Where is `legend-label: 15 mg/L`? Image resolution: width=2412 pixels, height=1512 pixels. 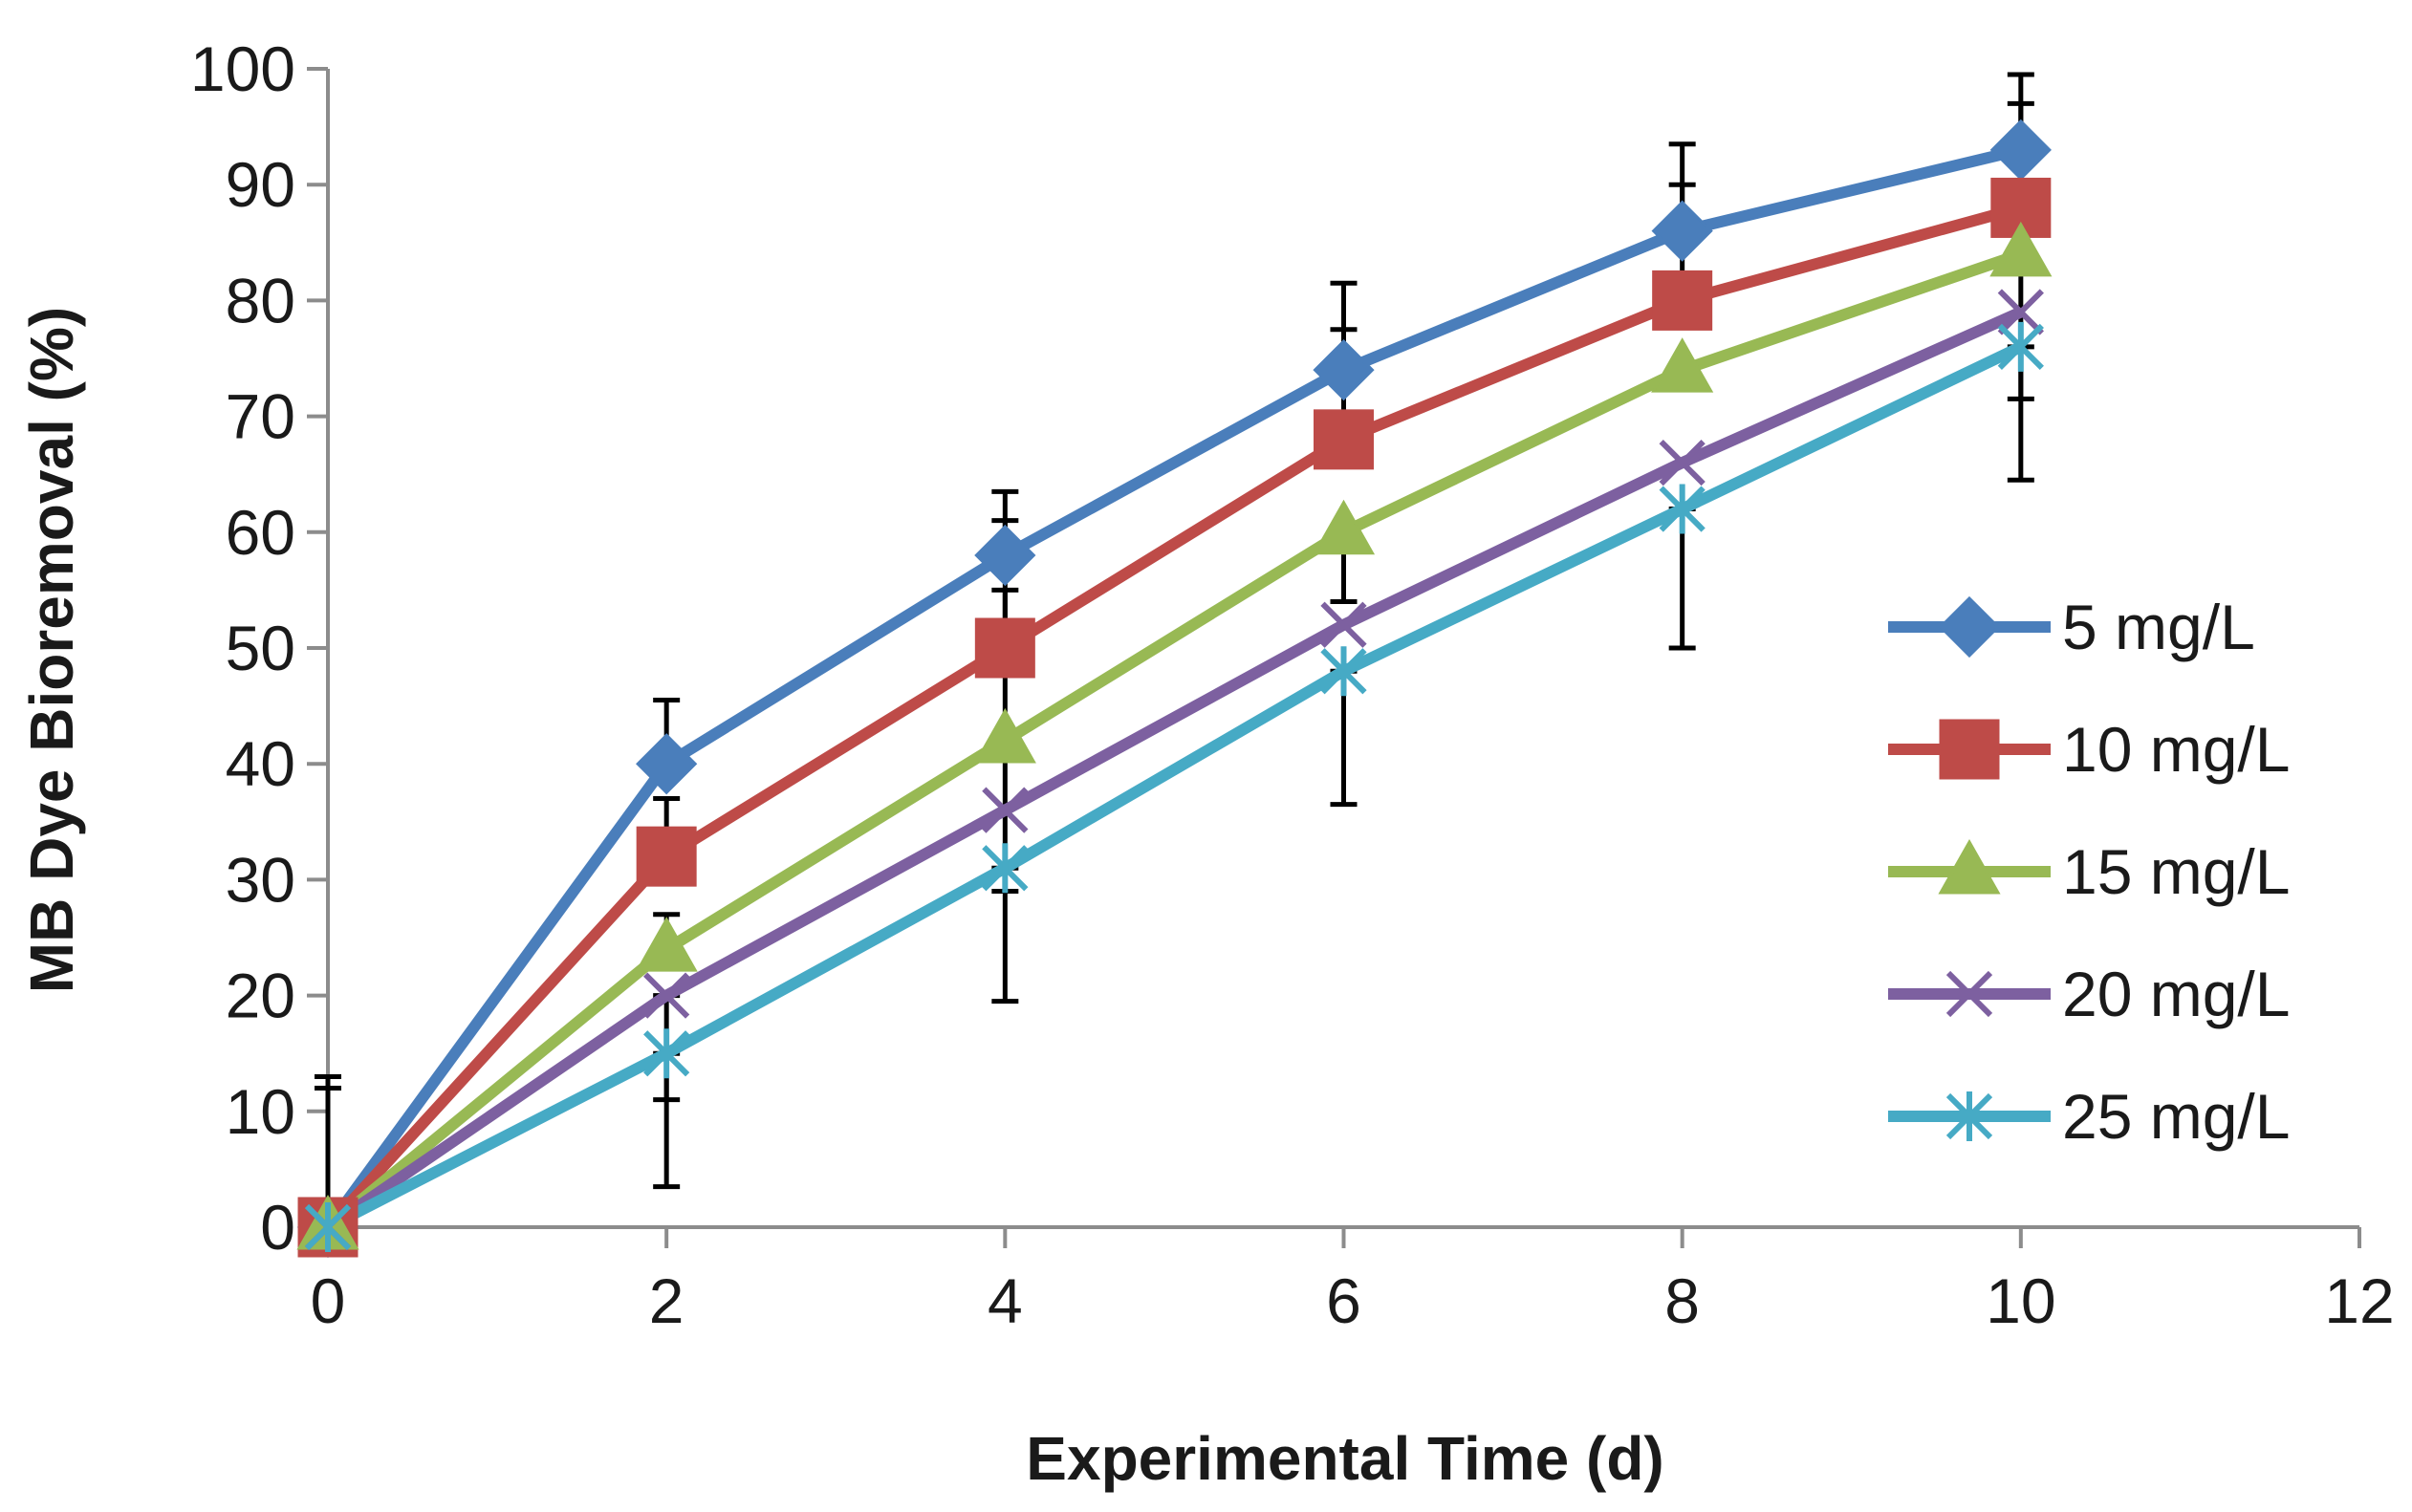
legend-label: 15 mg/L is located at coordinates (2176, 871).